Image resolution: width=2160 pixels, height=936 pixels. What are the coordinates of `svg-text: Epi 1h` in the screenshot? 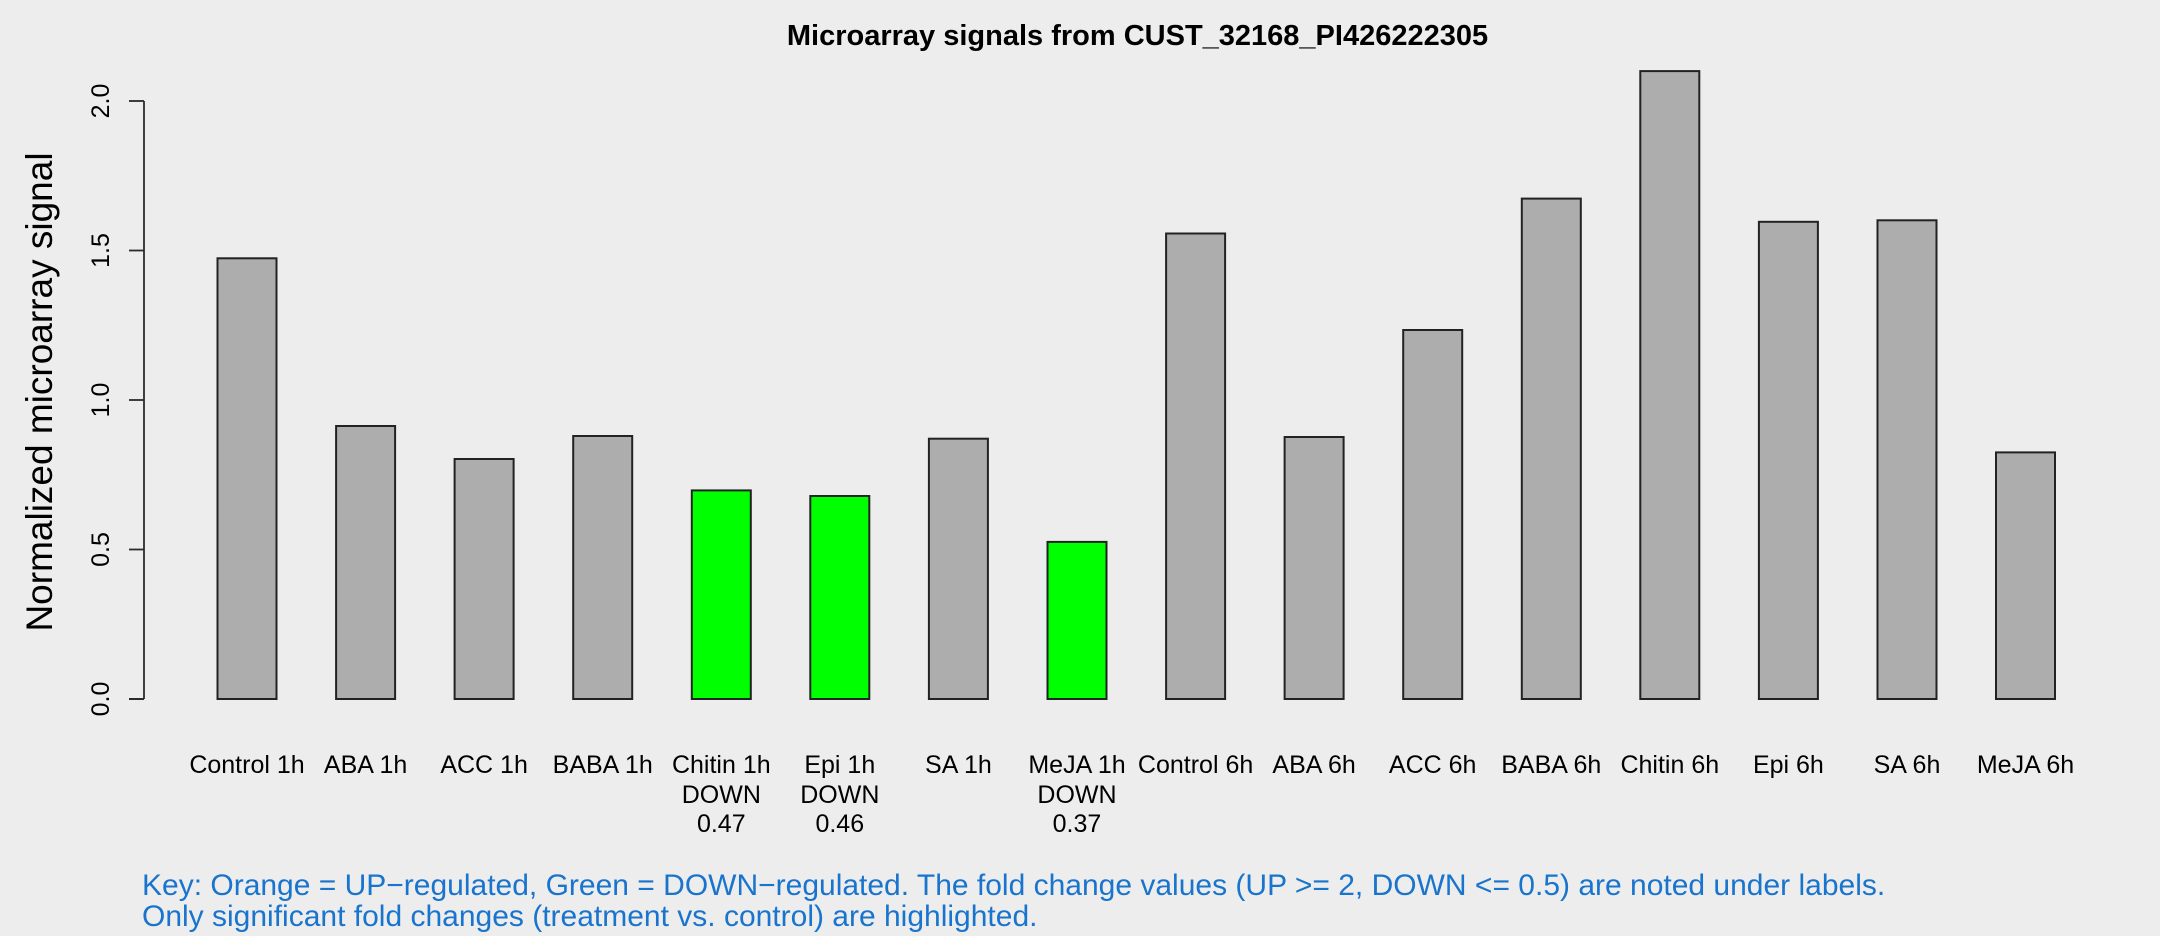 It's located at (839, 765).